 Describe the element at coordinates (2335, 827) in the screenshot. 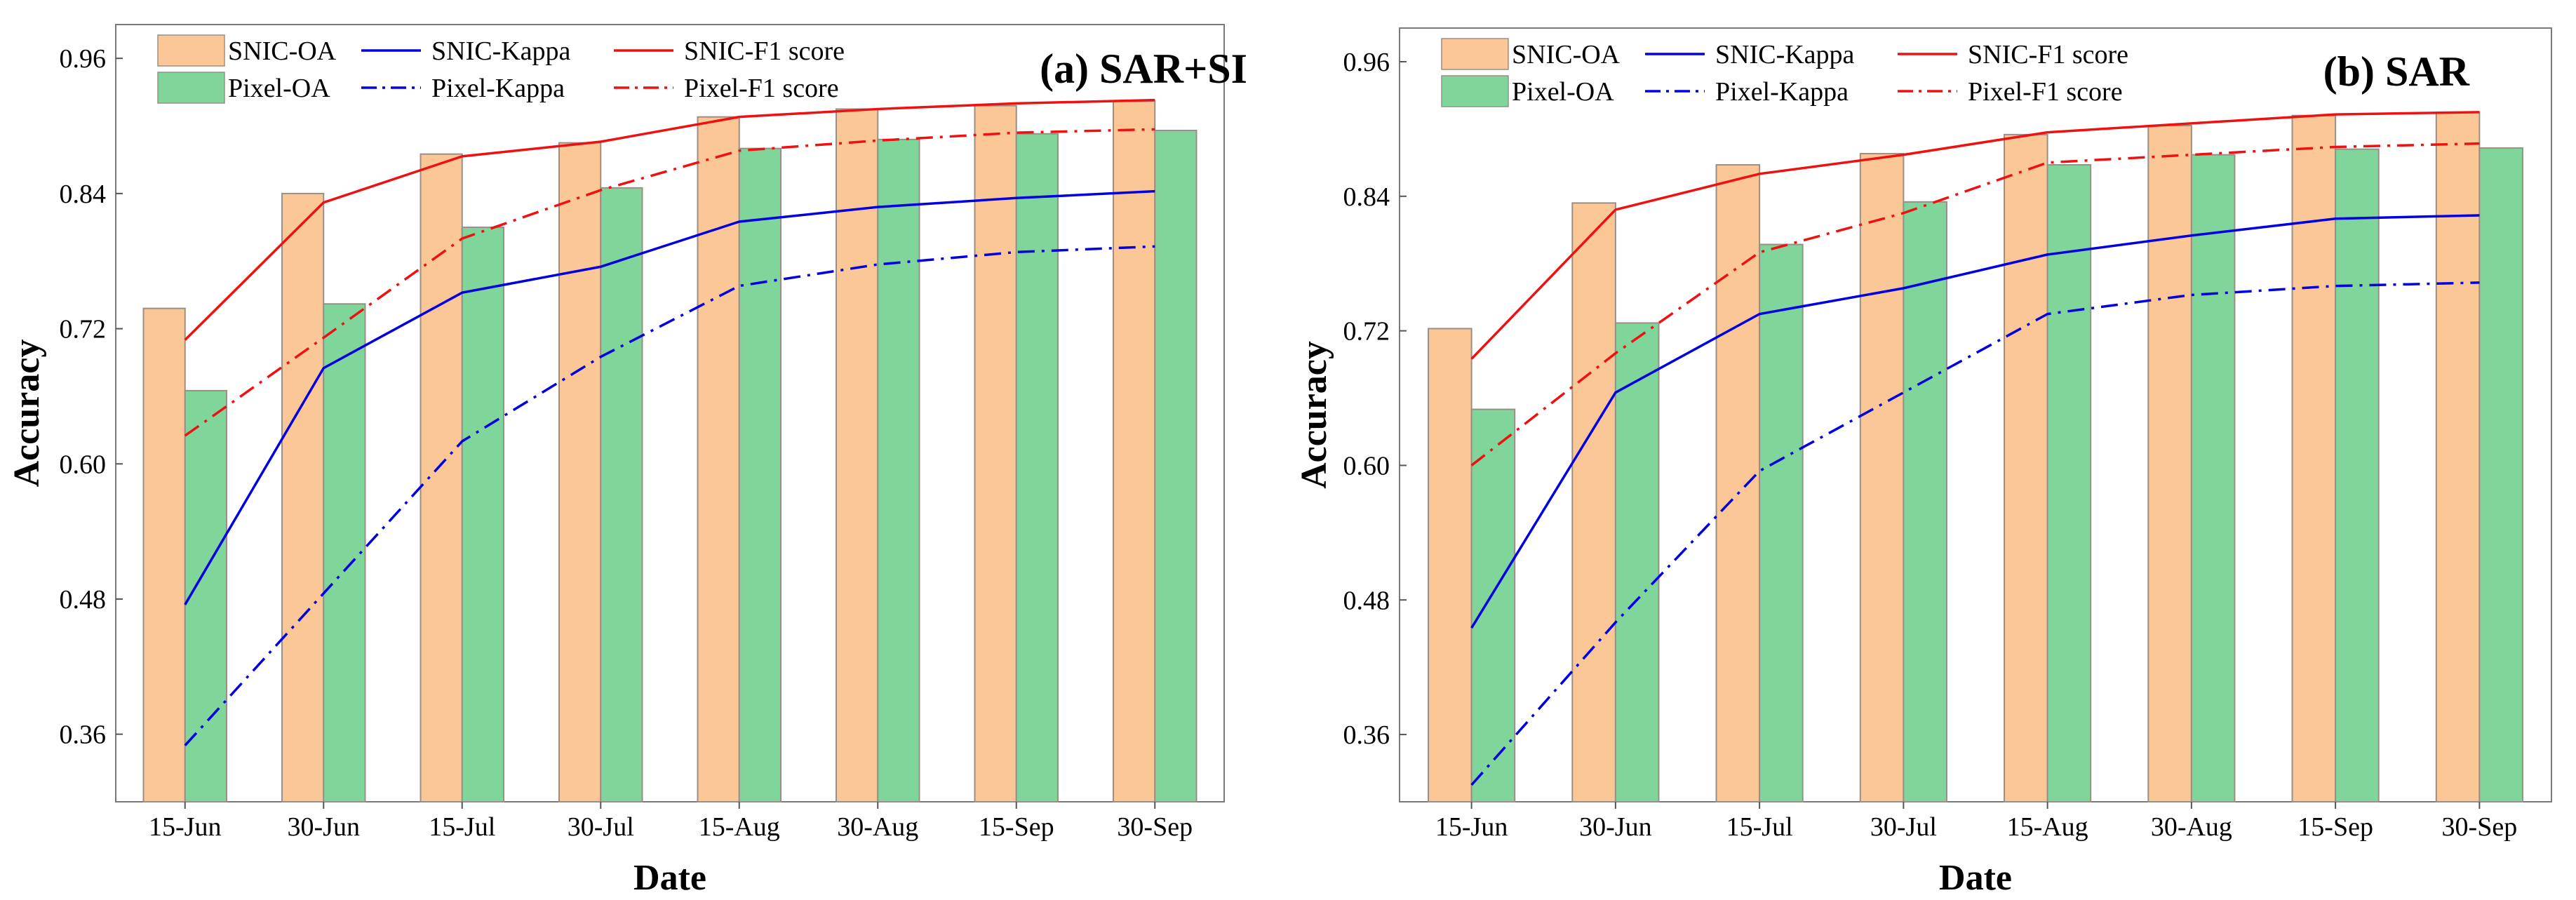

I see `chart1-xtick-label-15-sep: 15-Sep` at that location.